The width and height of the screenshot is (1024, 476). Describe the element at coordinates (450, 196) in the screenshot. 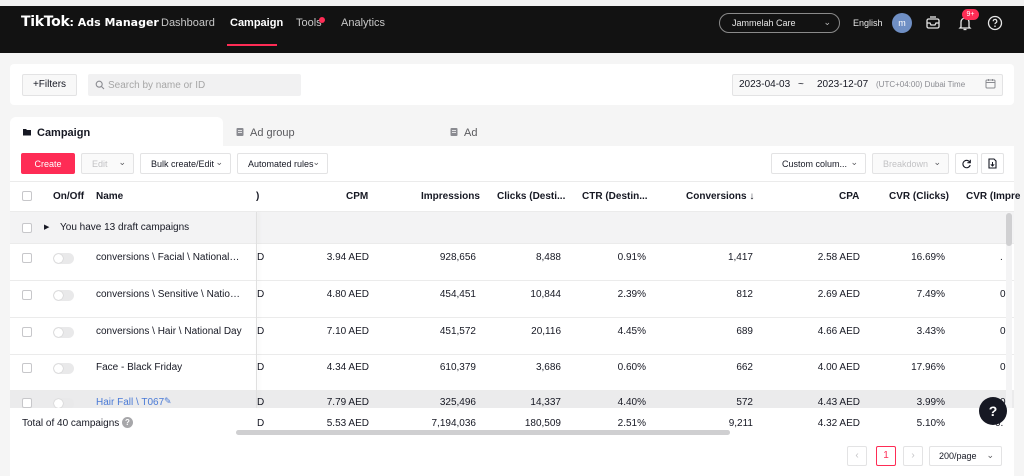

I see `column-impressions: Impressions` at that location.